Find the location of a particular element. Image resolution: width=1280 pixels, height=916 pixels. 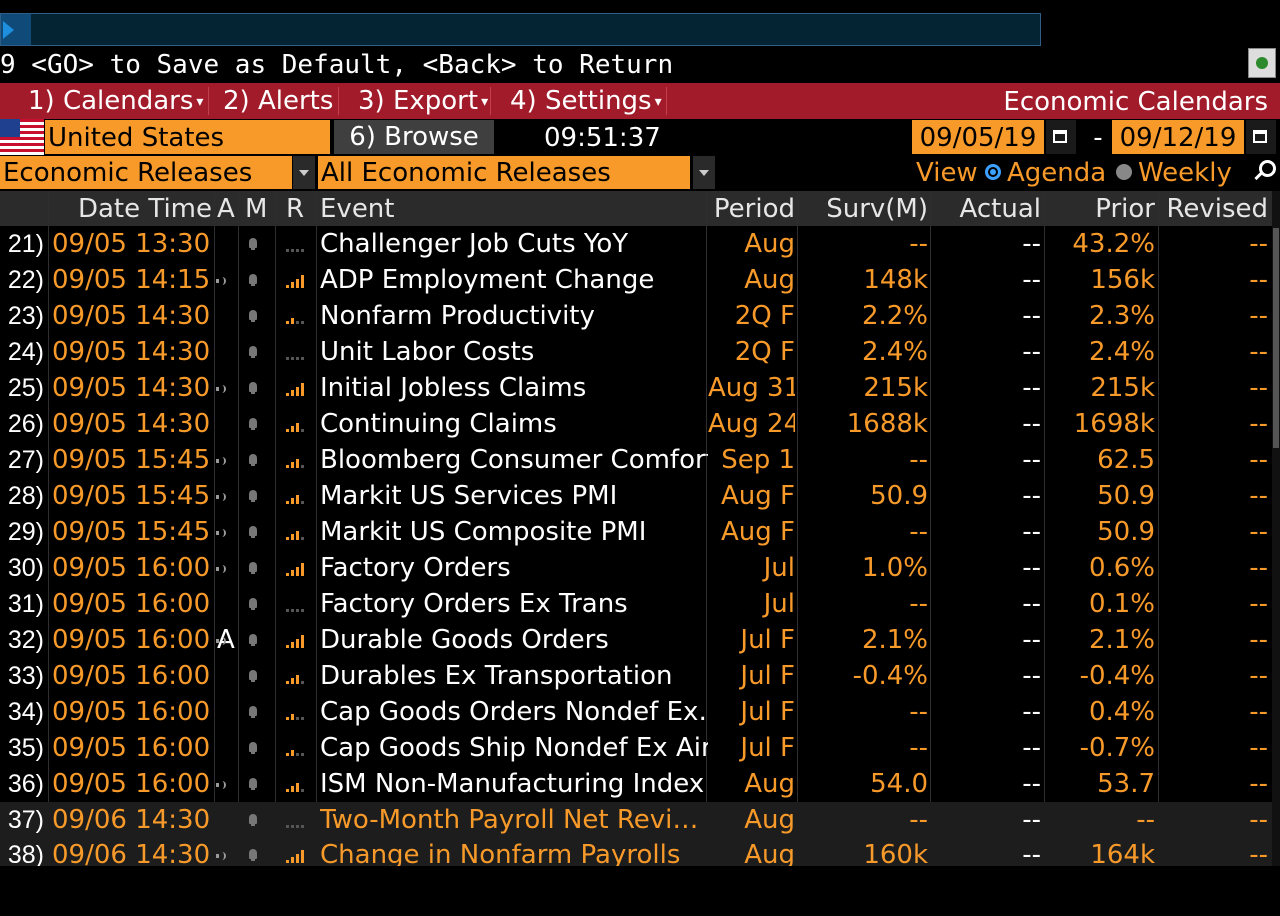

end-date-field: 09/12/19 is located at coordinates (1178, 137).